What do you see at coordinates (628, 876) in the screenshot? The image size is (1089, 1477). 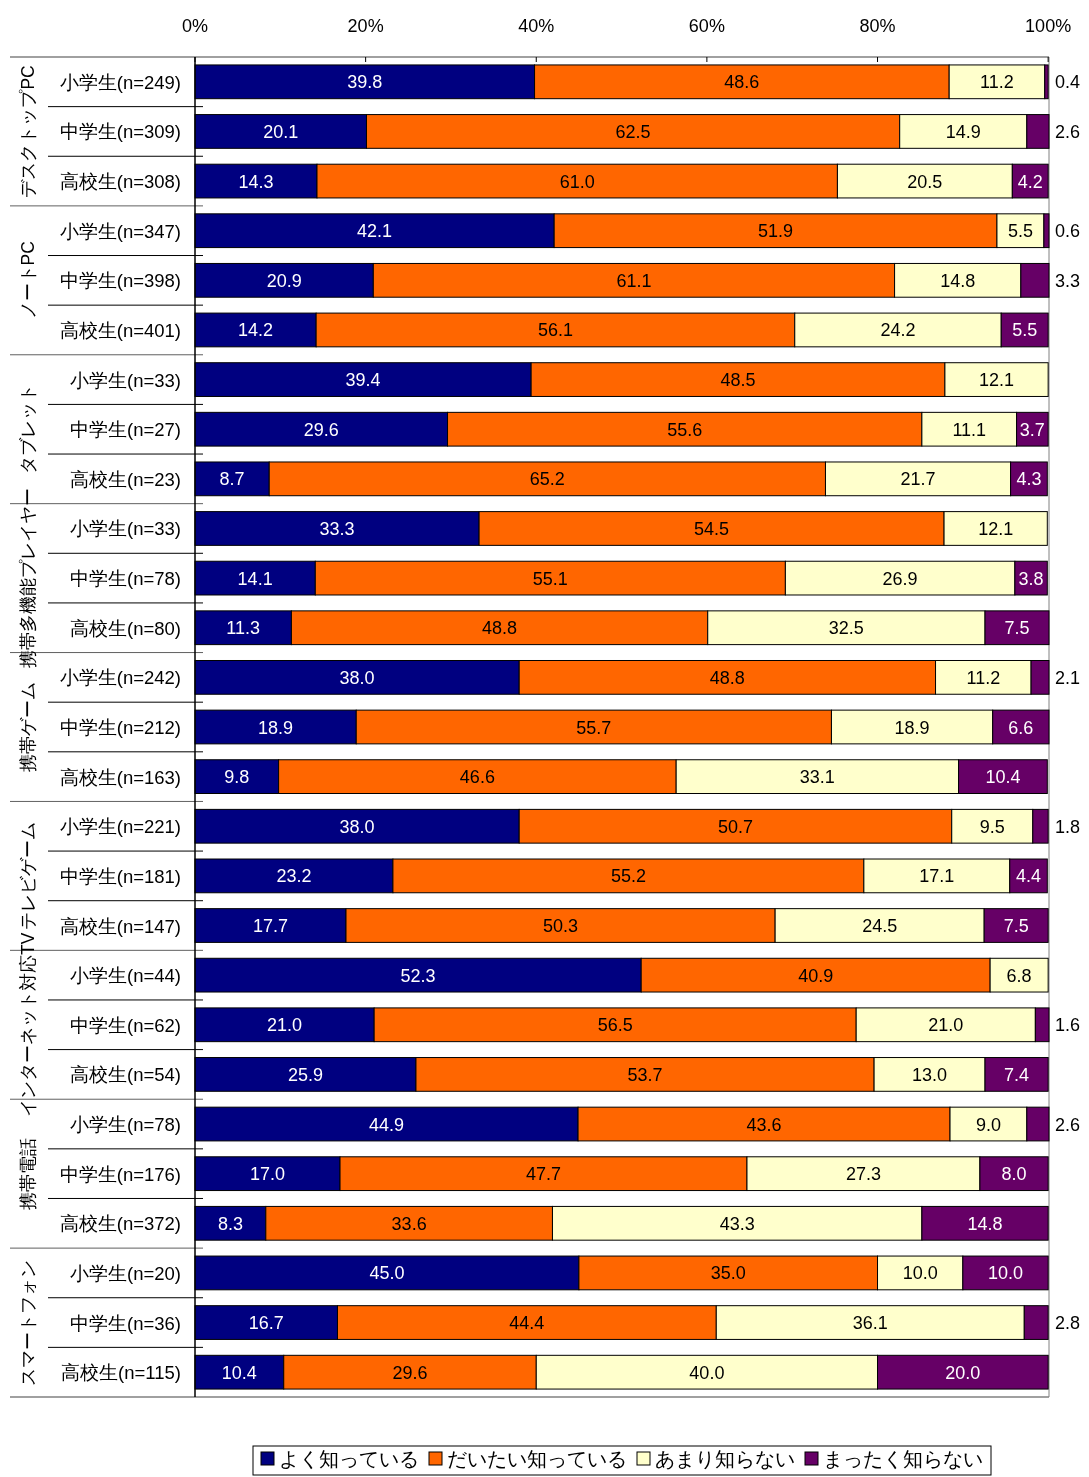 I see `data-label: 55.2` at bounding box center [628, 876].